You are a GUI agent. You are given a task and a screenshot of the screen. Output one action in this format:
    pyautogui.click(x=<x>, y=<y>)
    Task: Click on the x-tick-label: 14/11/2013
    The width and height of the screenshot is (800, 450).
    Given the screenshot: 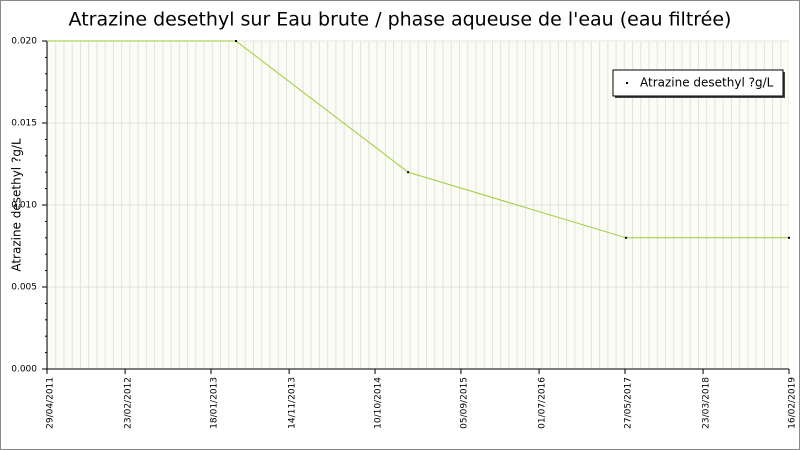 What is the action you would take?
    pyautogui.click(x=293, y=403)
    